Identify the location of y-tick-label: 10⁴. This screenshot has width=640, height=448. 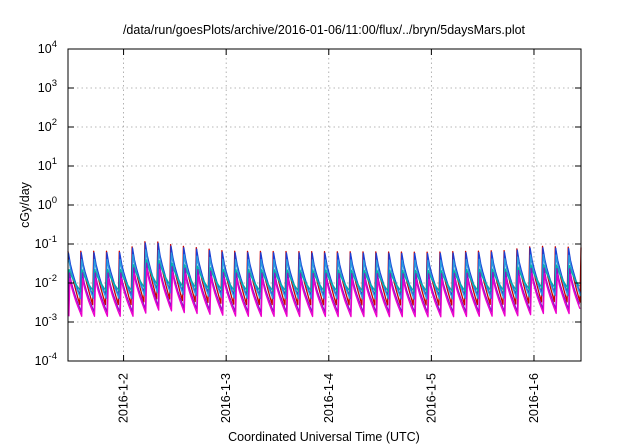
(47, 47).